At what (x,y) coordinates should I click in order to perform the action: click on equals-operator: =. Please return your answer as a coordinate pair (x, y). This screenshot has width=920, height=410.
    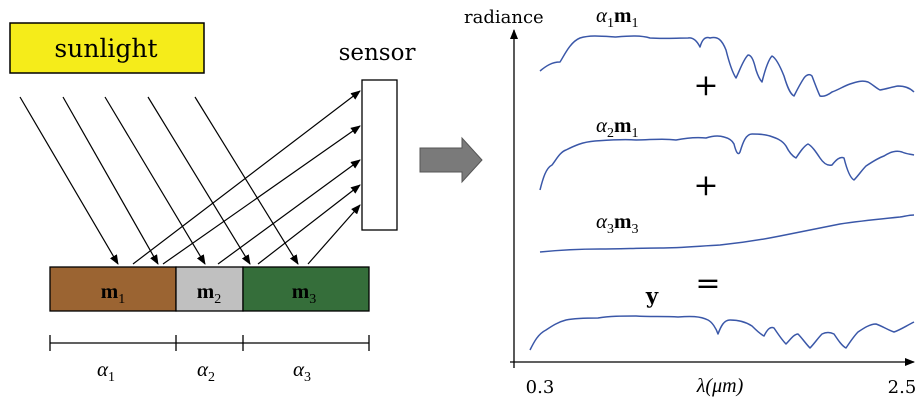
    Looking at the image, I should click on (707, 283).